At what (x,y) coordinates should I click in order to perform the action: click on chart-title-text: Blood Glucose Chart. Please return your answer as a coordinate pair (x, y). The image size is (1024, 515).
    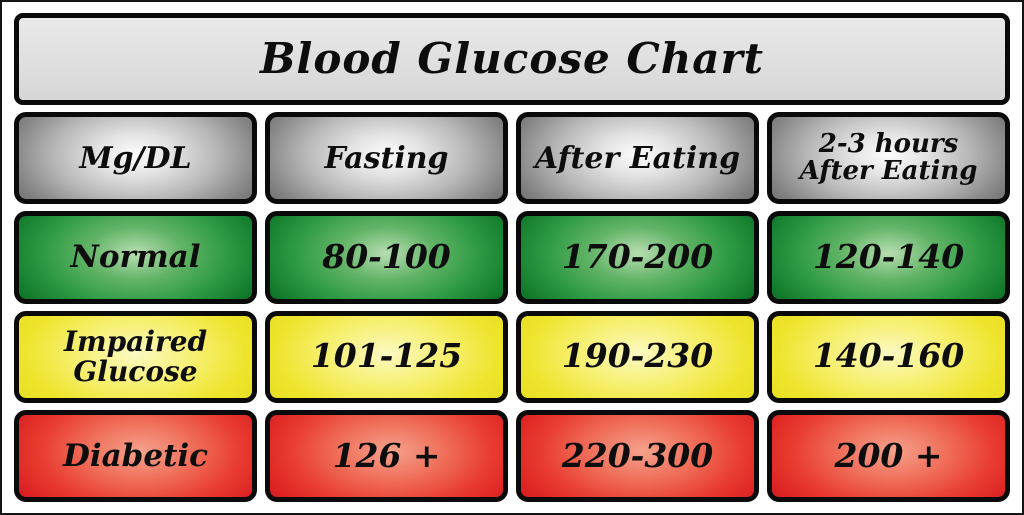
    Looking at the image, I should click on (512, 59).